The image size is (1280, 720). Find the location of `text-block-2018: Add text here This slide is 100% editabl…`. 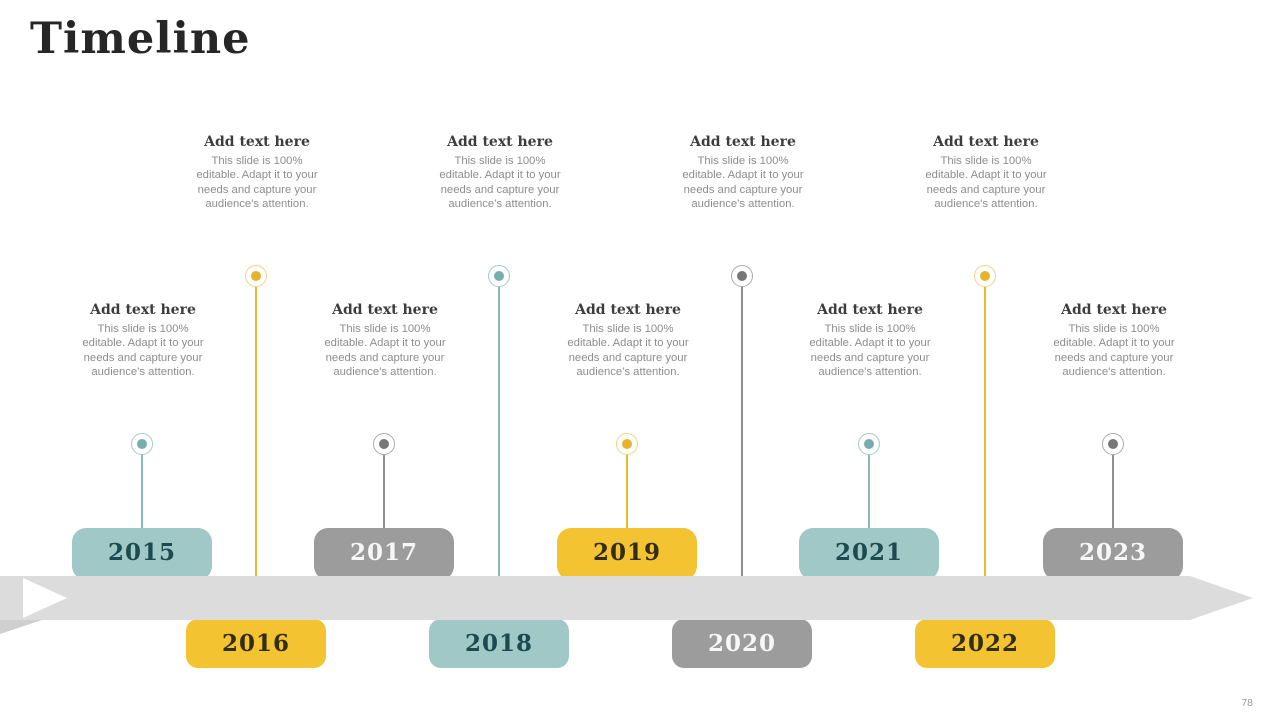

text-block-2018: Add text here This slide is 100% editabl… is located at coordinates (500, 173).